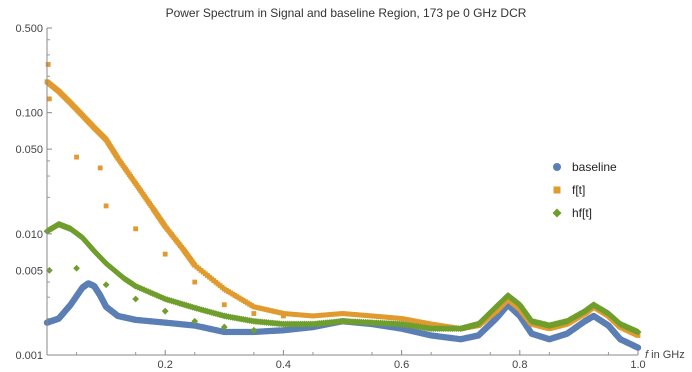  Describe the element at coordinates (557, 190) in the screenshot. I see `legend-marker-f-t` at that location.